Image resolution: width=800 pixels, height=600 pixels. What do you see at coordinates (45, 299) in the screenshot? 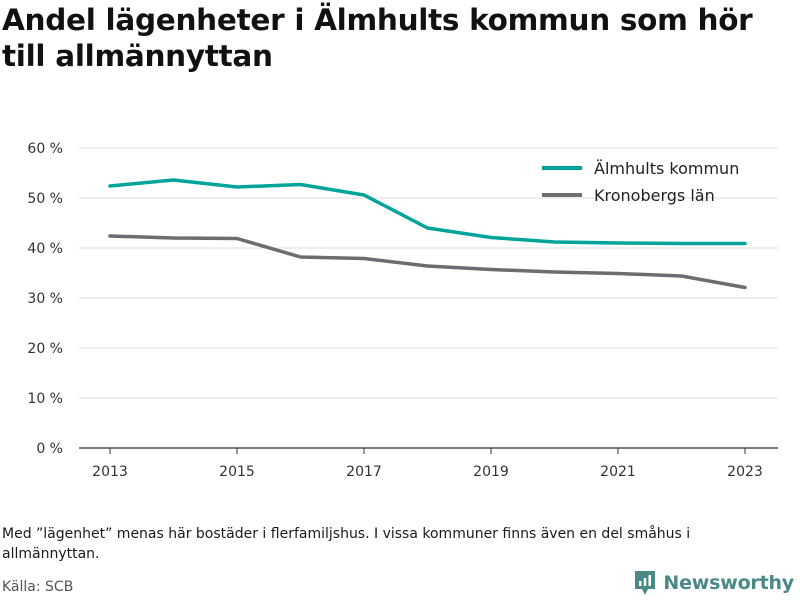
I see `y-tick-label: 30 %` at bounding box center [45, 299].